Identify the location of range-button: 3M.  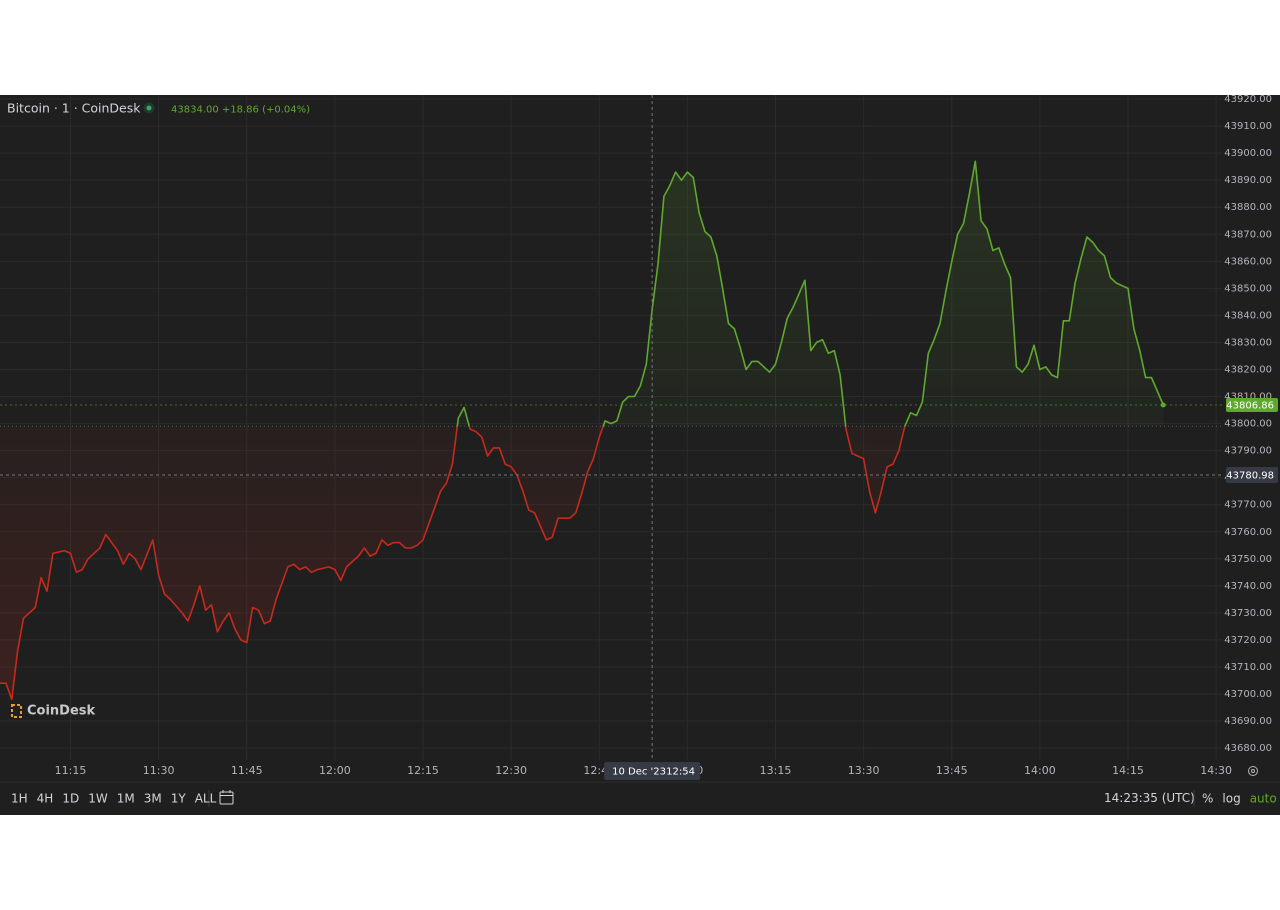
(153, 799).